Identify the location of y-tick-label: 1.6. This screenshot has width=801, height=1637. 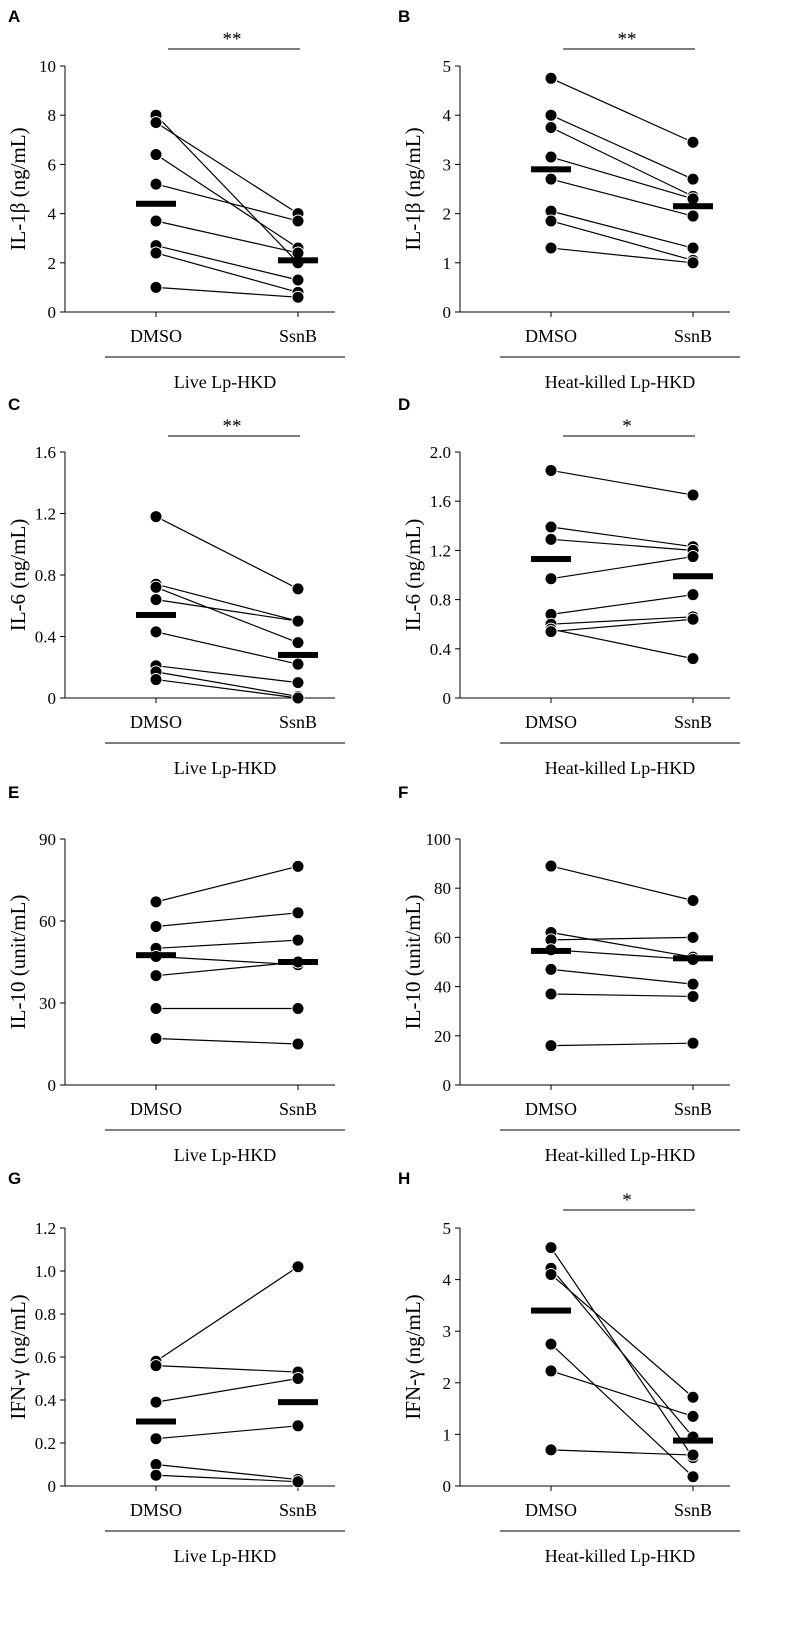
(45, 452).